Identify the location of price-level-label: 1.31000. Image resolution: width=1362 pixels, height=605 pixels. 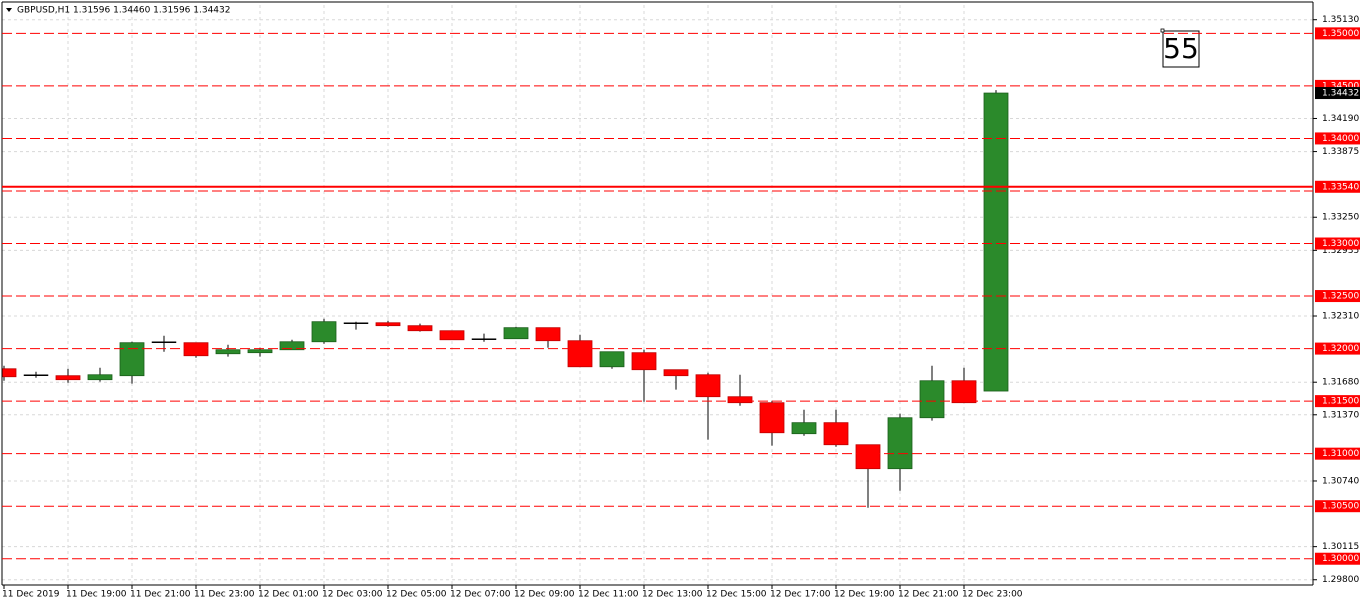
(1340, 454).